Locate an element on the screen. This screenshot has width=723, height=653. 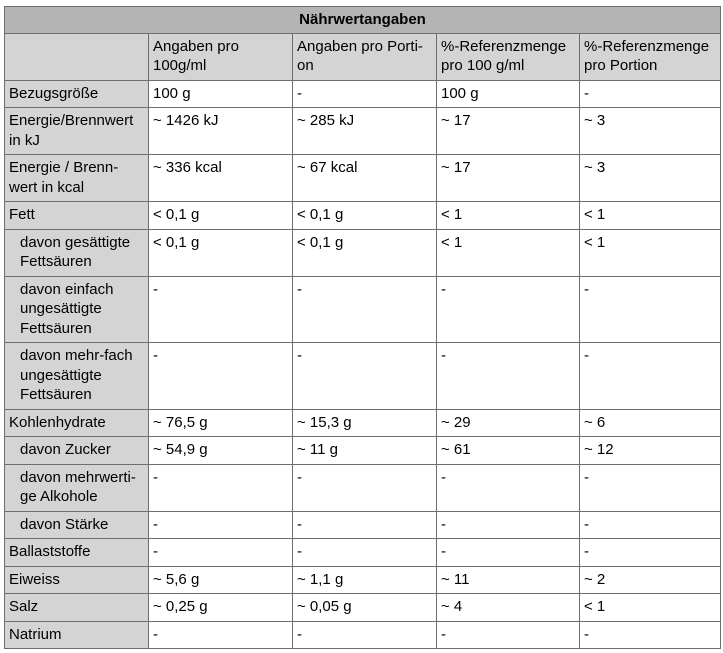
row-label: davon mehr-fach ungesättigte Fettsäuren is located at coordinates (76, 376).